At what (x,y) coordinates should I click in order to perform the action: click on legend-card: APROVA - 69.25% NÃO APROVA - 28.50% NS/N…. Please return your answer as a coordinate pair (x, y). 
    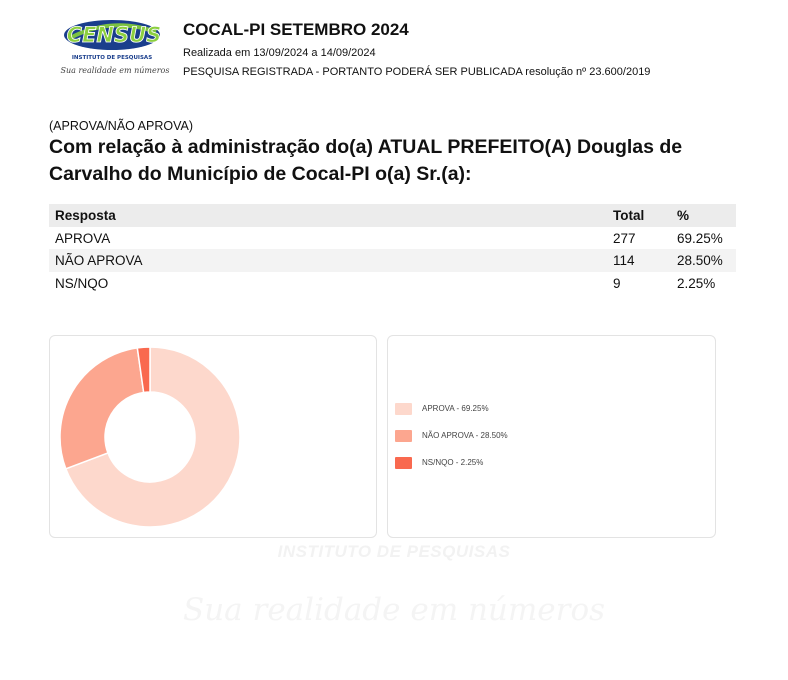
    Looking at the image, I should click on (551, 436).